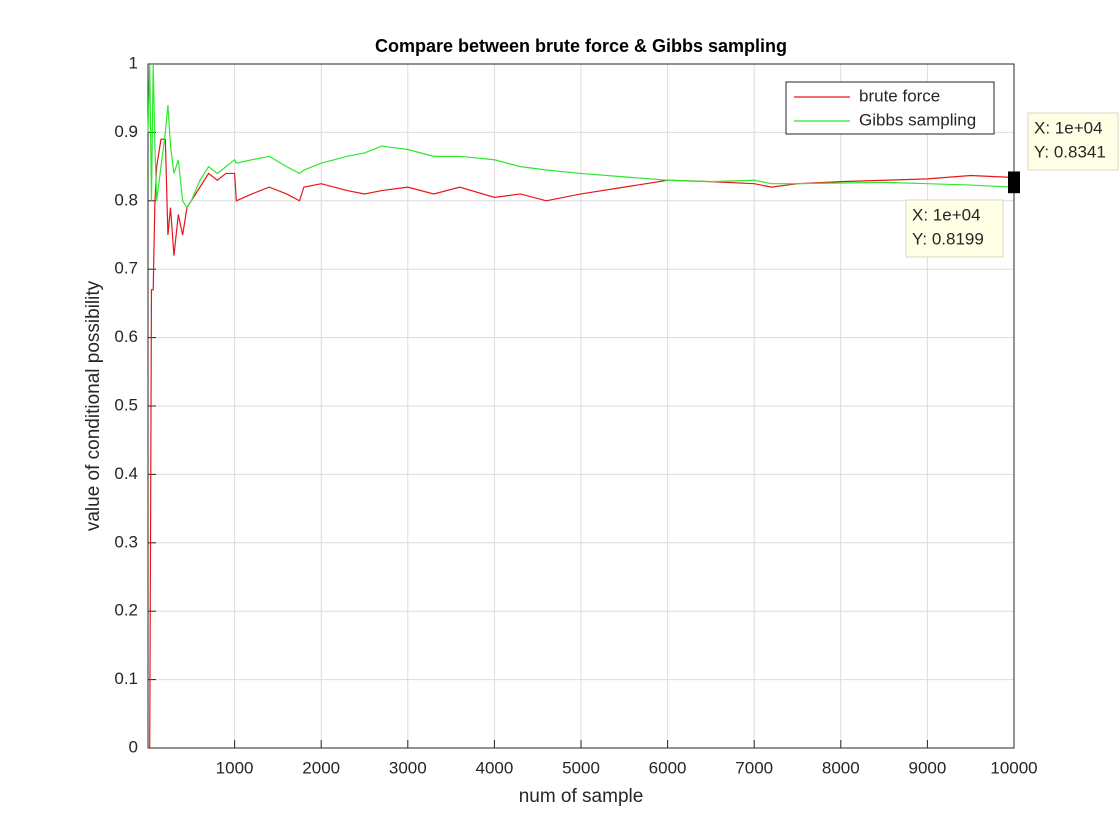 Image resolution: width=1120 pixels, height=840 pixels. Describe the element at coordinates (126, 336) in the screenshot. I see `y-tick-label: 0.6` at that location.